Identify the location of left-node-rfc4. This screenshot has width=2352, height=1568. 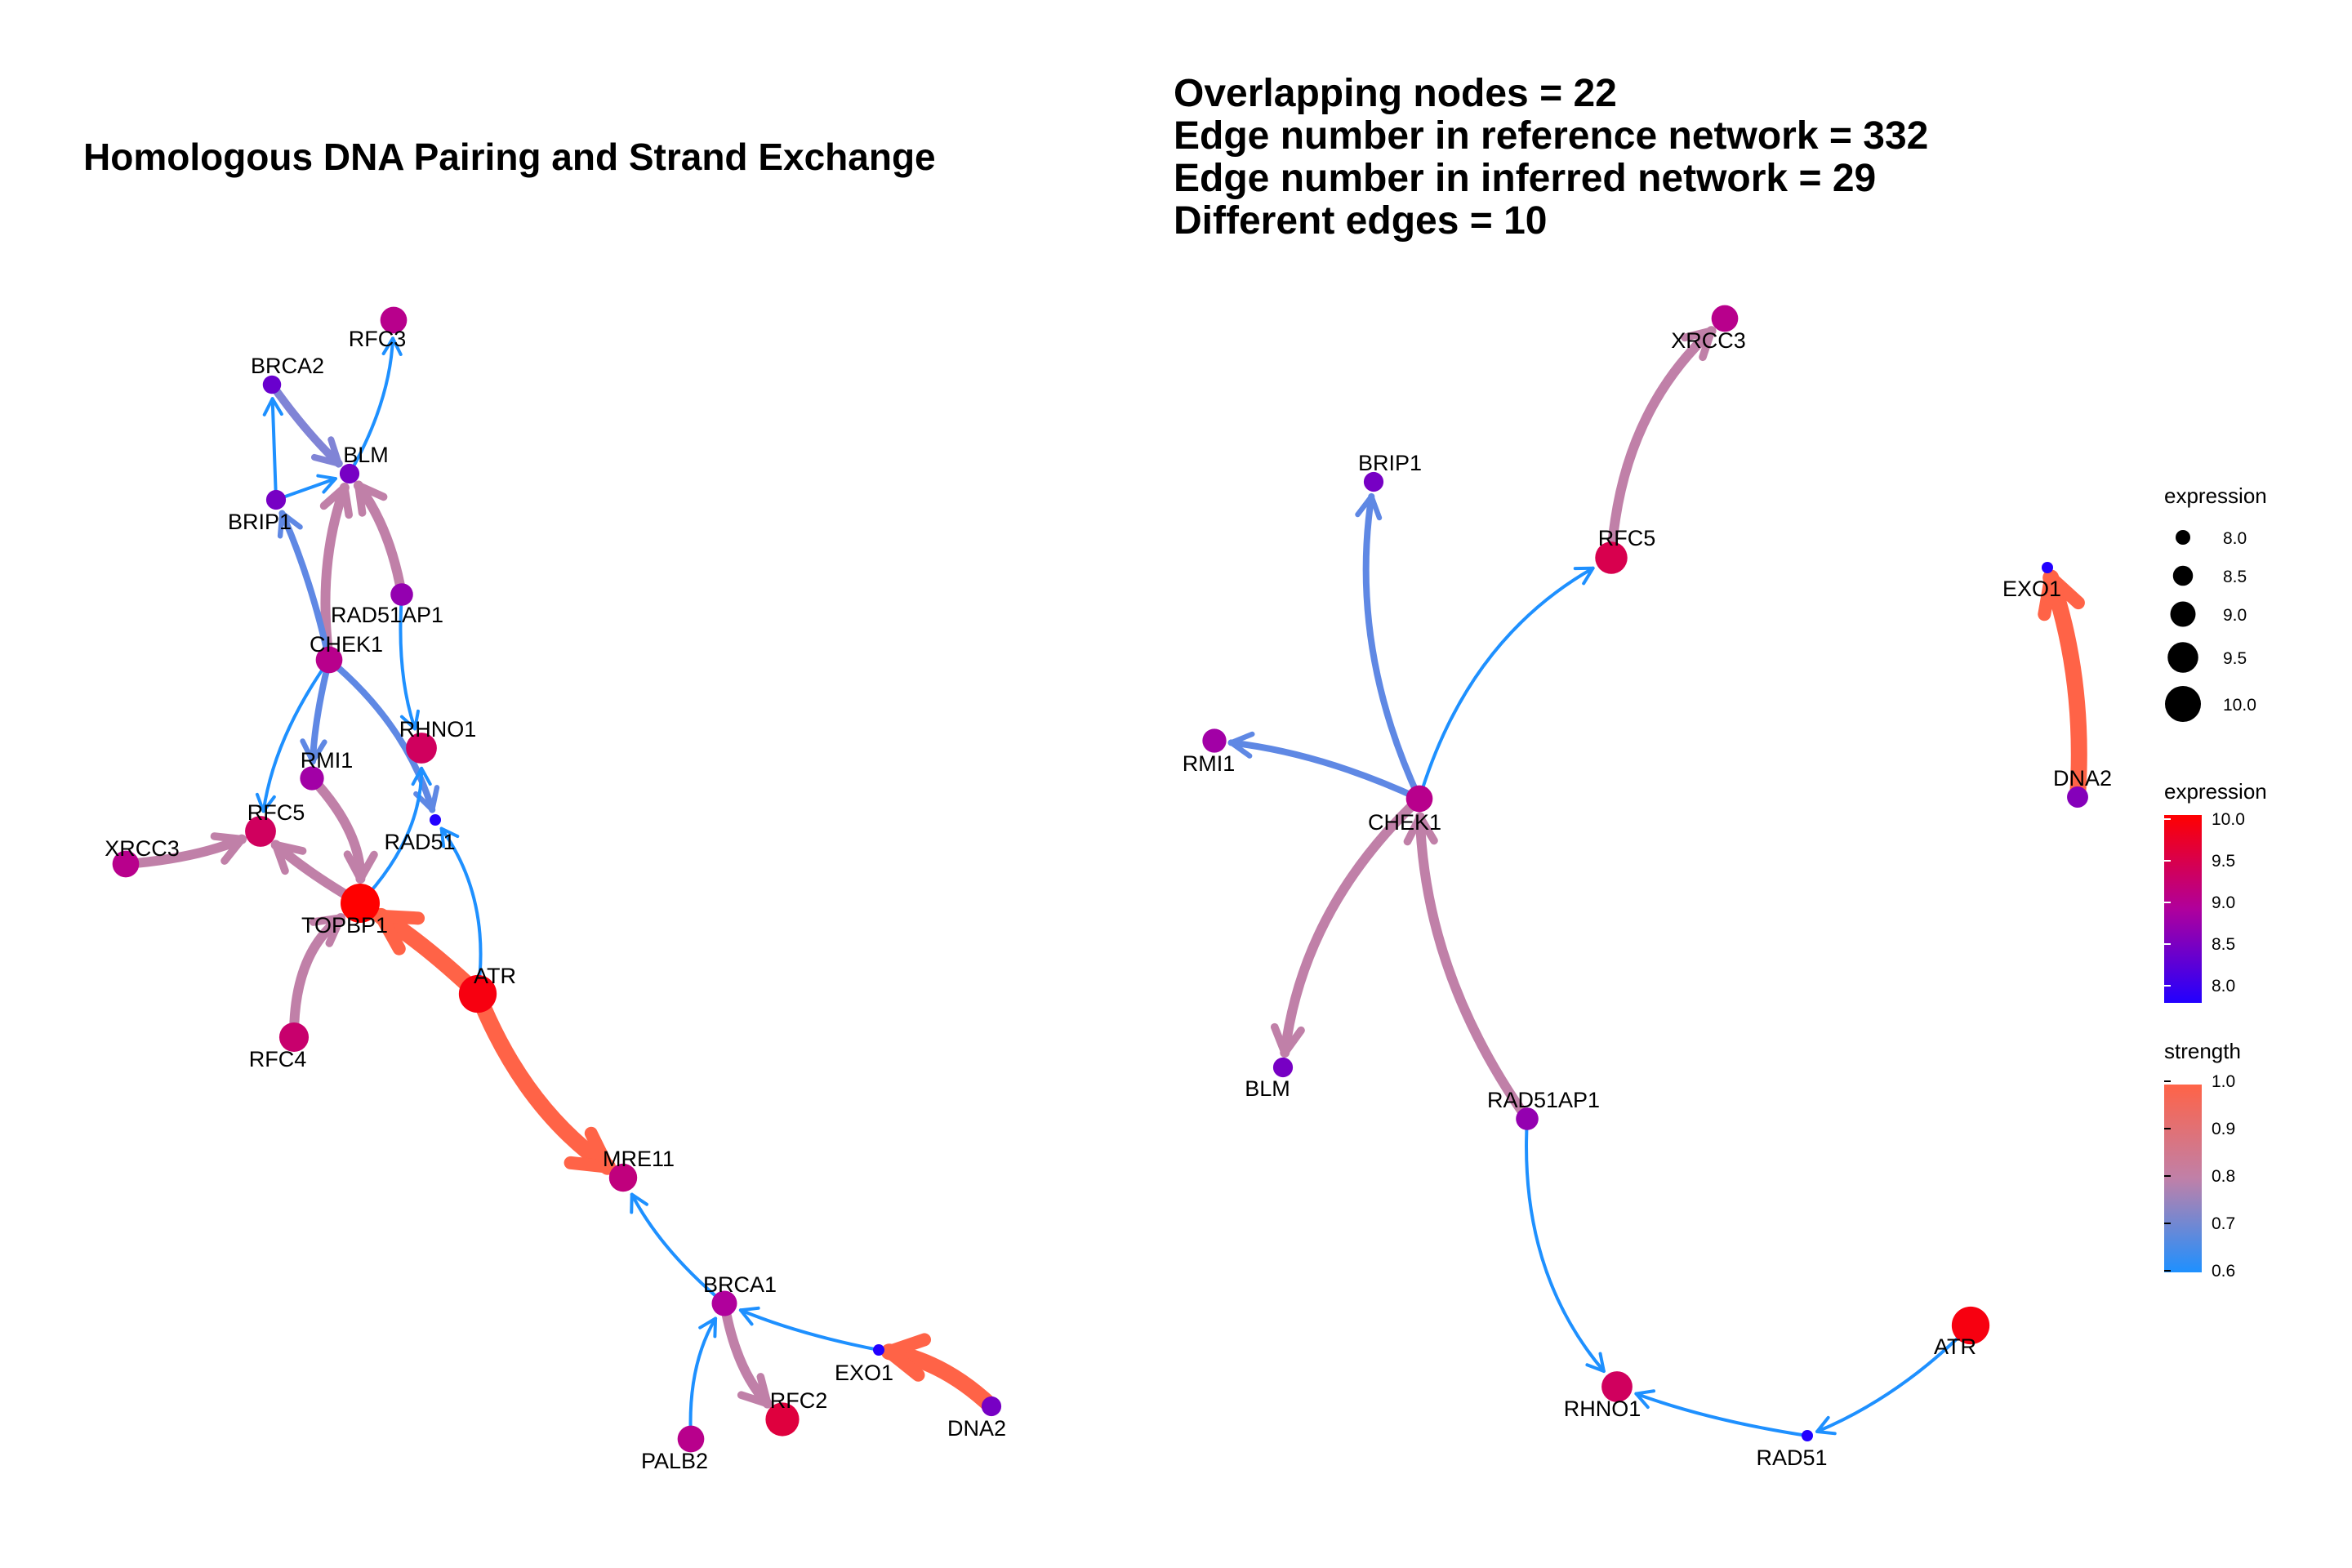
(294, 1037).